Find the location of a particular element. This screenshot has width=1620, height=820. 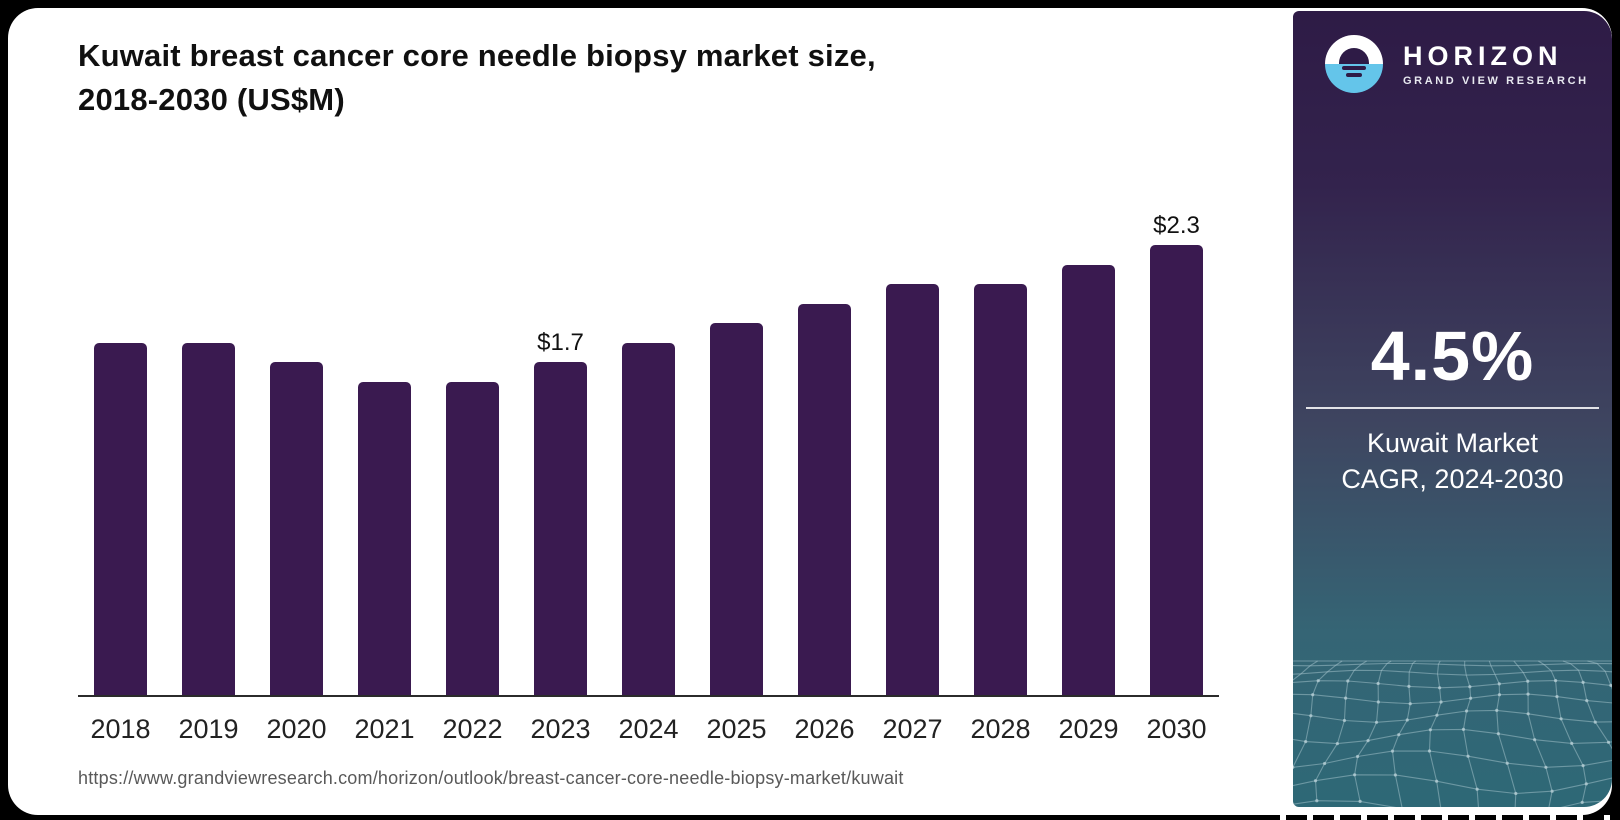

x-axis-label-2022: 2022 is located at coordinates (472, 729).